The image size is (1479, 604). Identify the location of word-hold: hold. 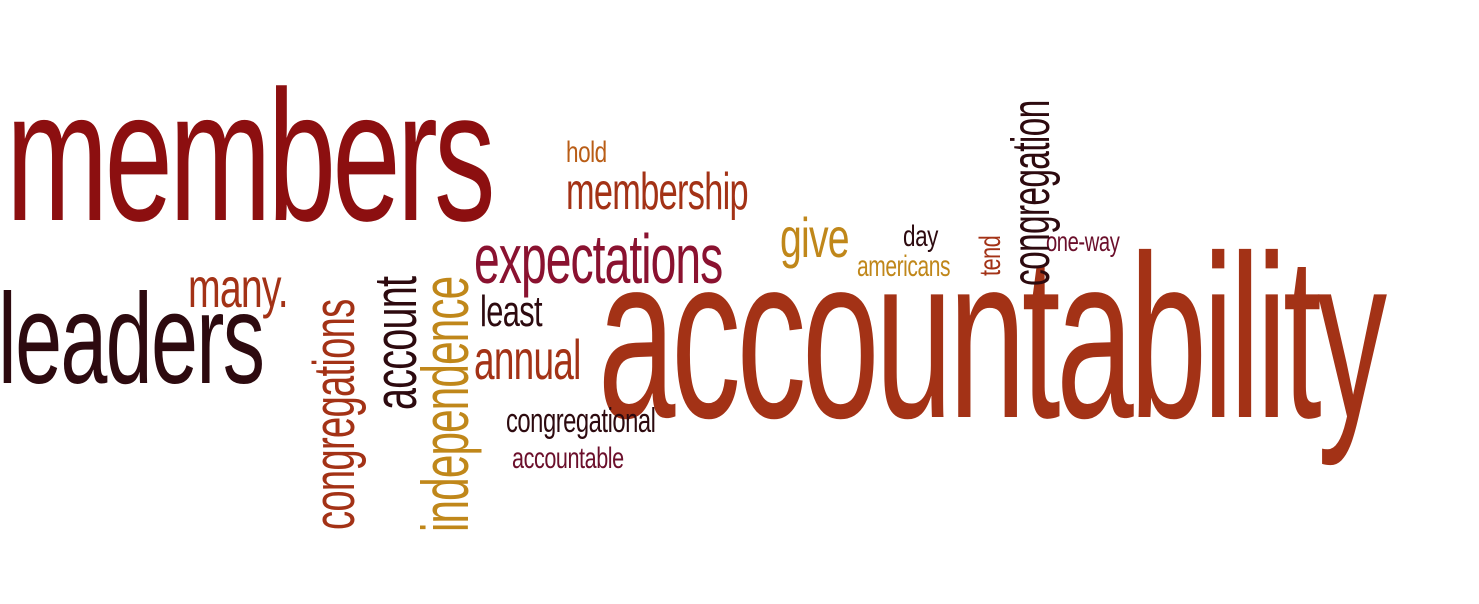
(586, 152).